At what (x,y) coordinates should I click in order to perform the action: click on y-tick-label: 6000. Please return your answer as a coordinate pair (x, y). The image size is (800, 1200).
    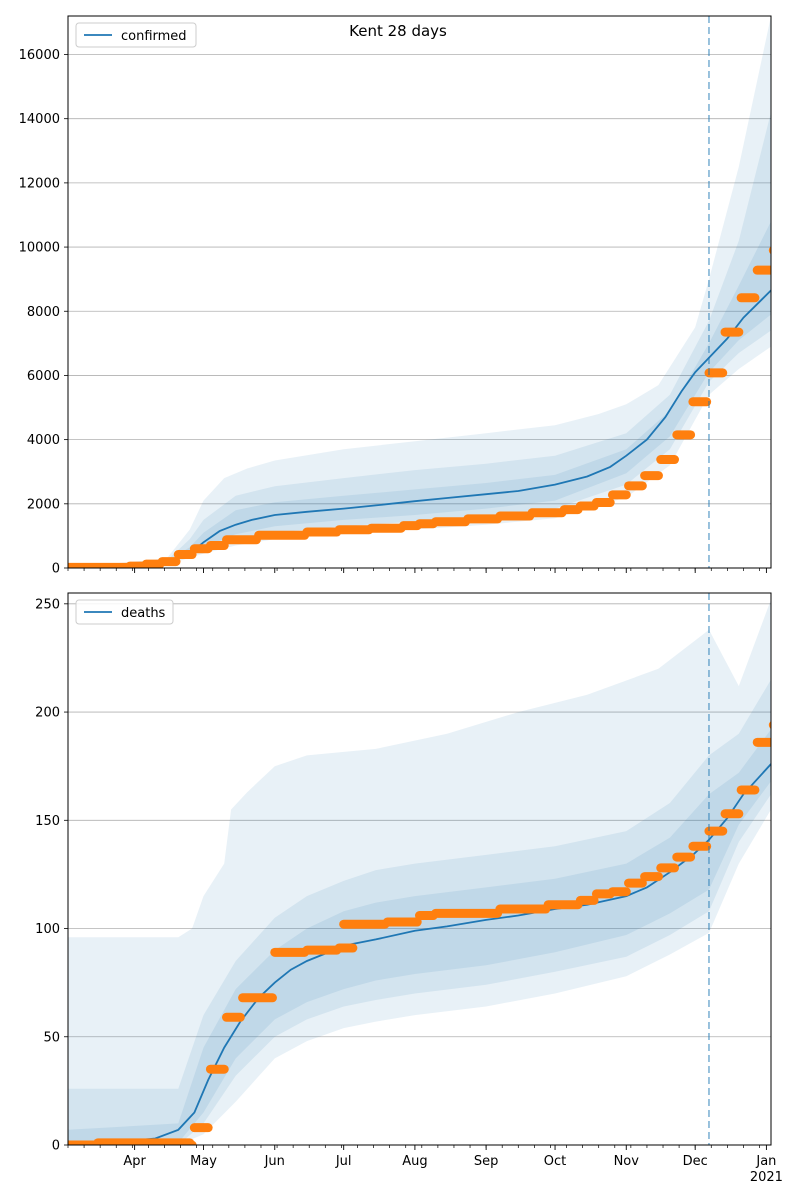
    Looking at the image, I should click on (43, 376).